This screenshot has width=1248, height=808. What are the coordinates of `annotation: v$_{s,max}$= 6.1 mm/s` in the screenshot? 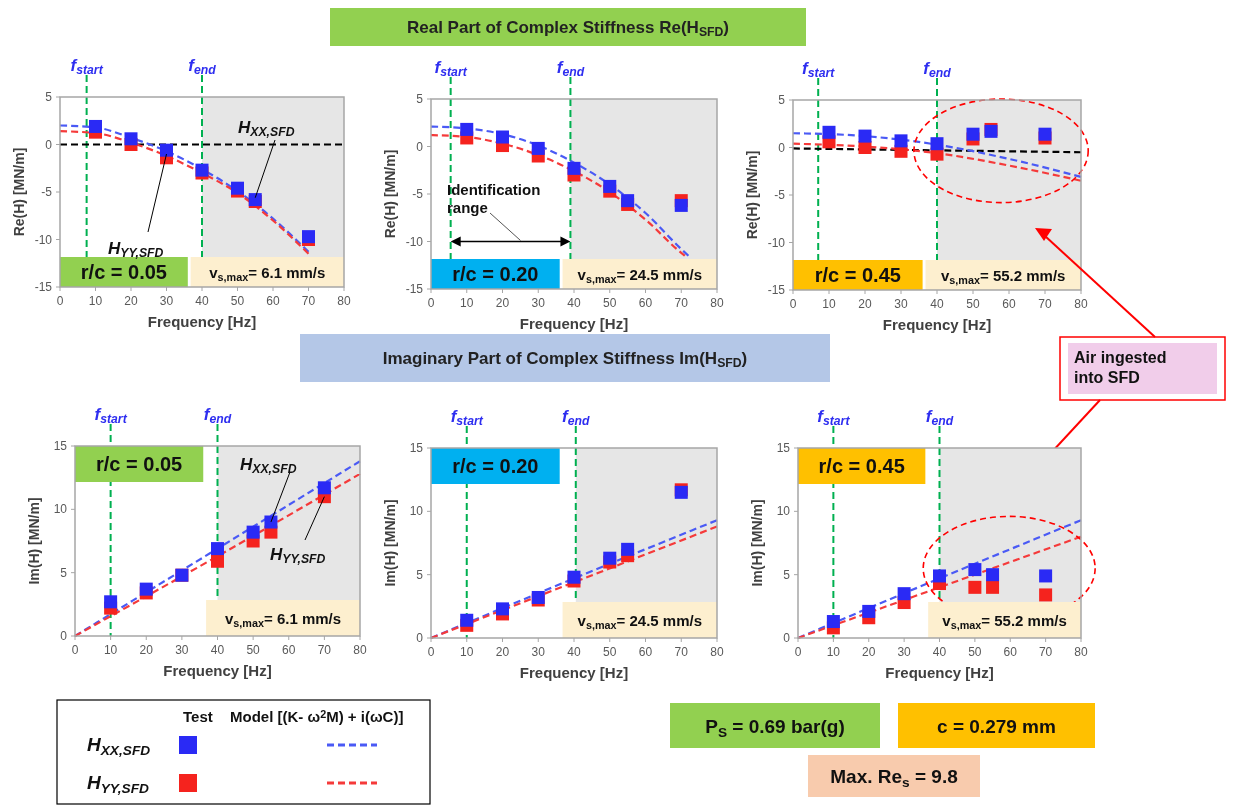 It's located at (267, 273).